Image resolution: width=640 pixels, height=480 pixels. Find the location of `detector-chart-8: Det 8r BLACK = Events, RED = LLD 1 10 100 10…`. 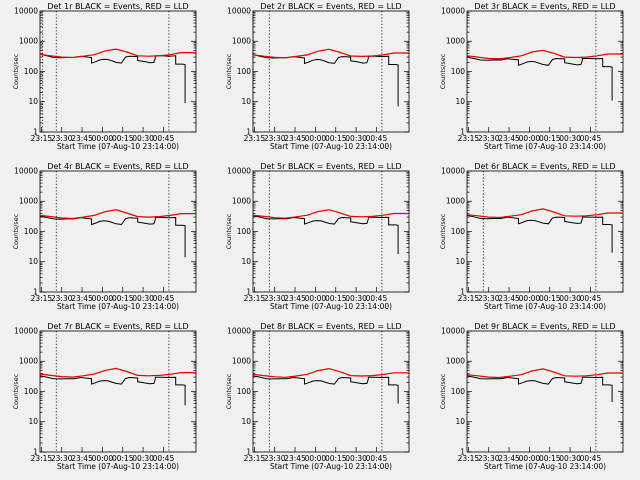

detector-chart-8: Det 8r BLACK = Events, RED = LLD 1 10 100 10… is located at coordinates (317, 396).